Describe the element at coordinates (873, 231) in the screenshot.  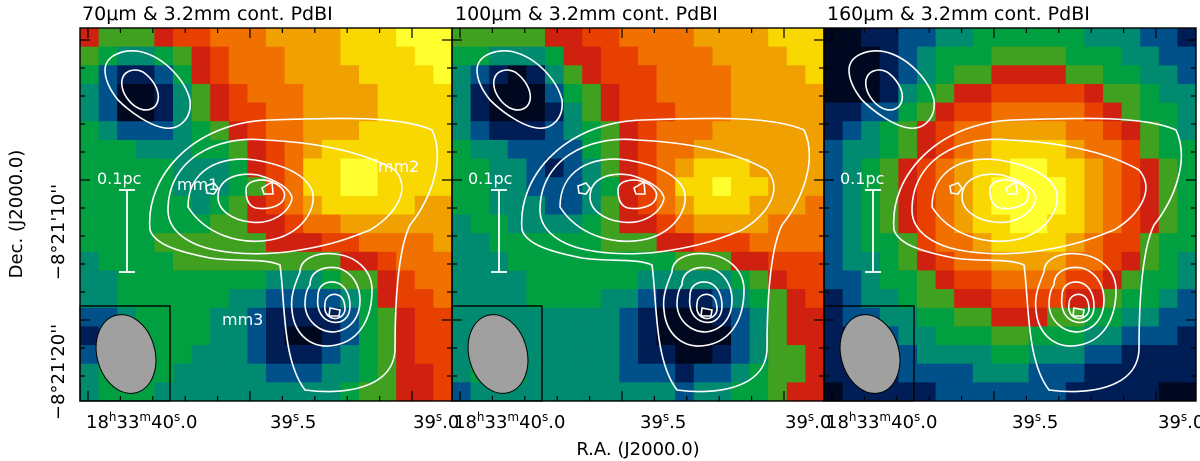
I see `scale-bar-160um` at that location.